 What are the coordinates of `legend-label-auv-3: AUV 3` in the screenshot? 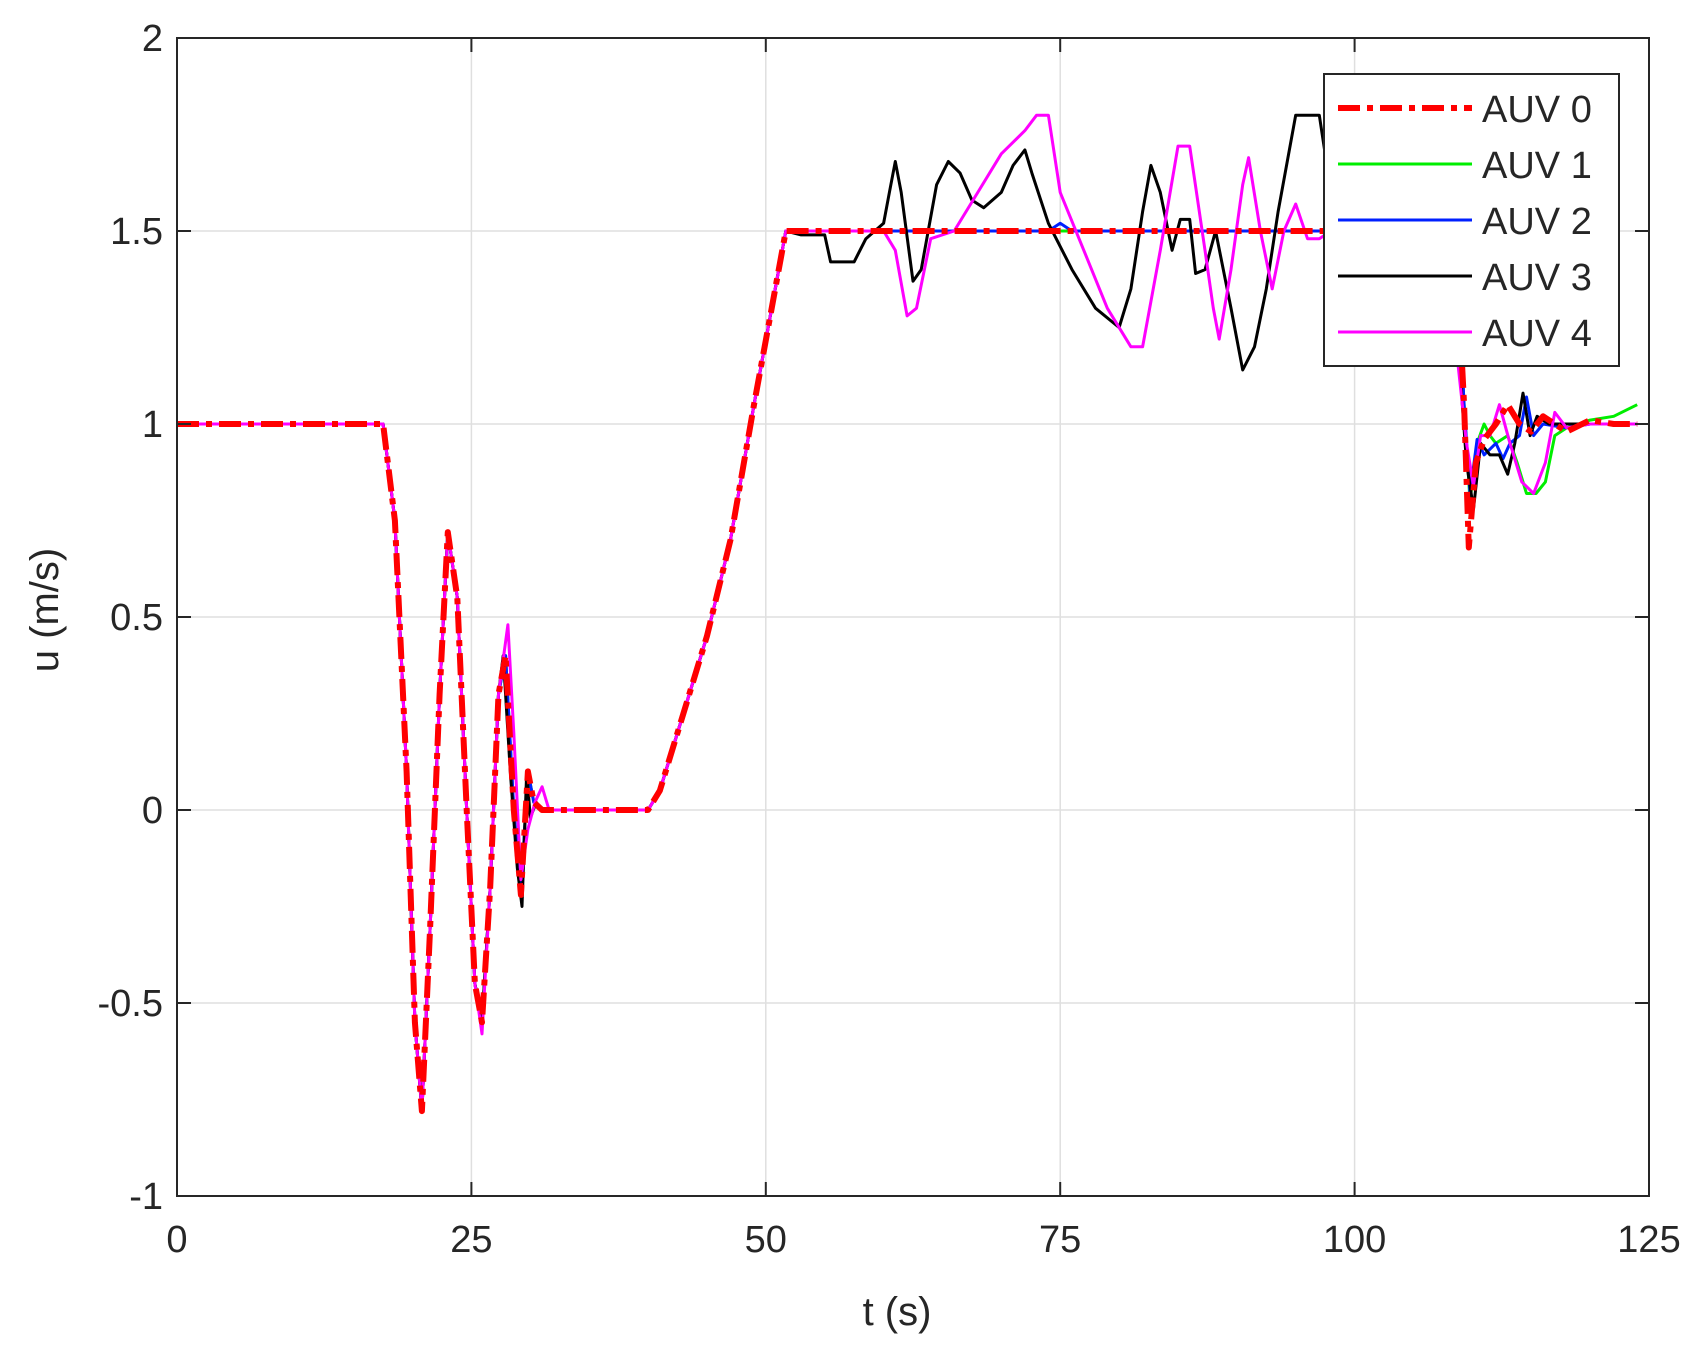 It's located at (1537, 278).